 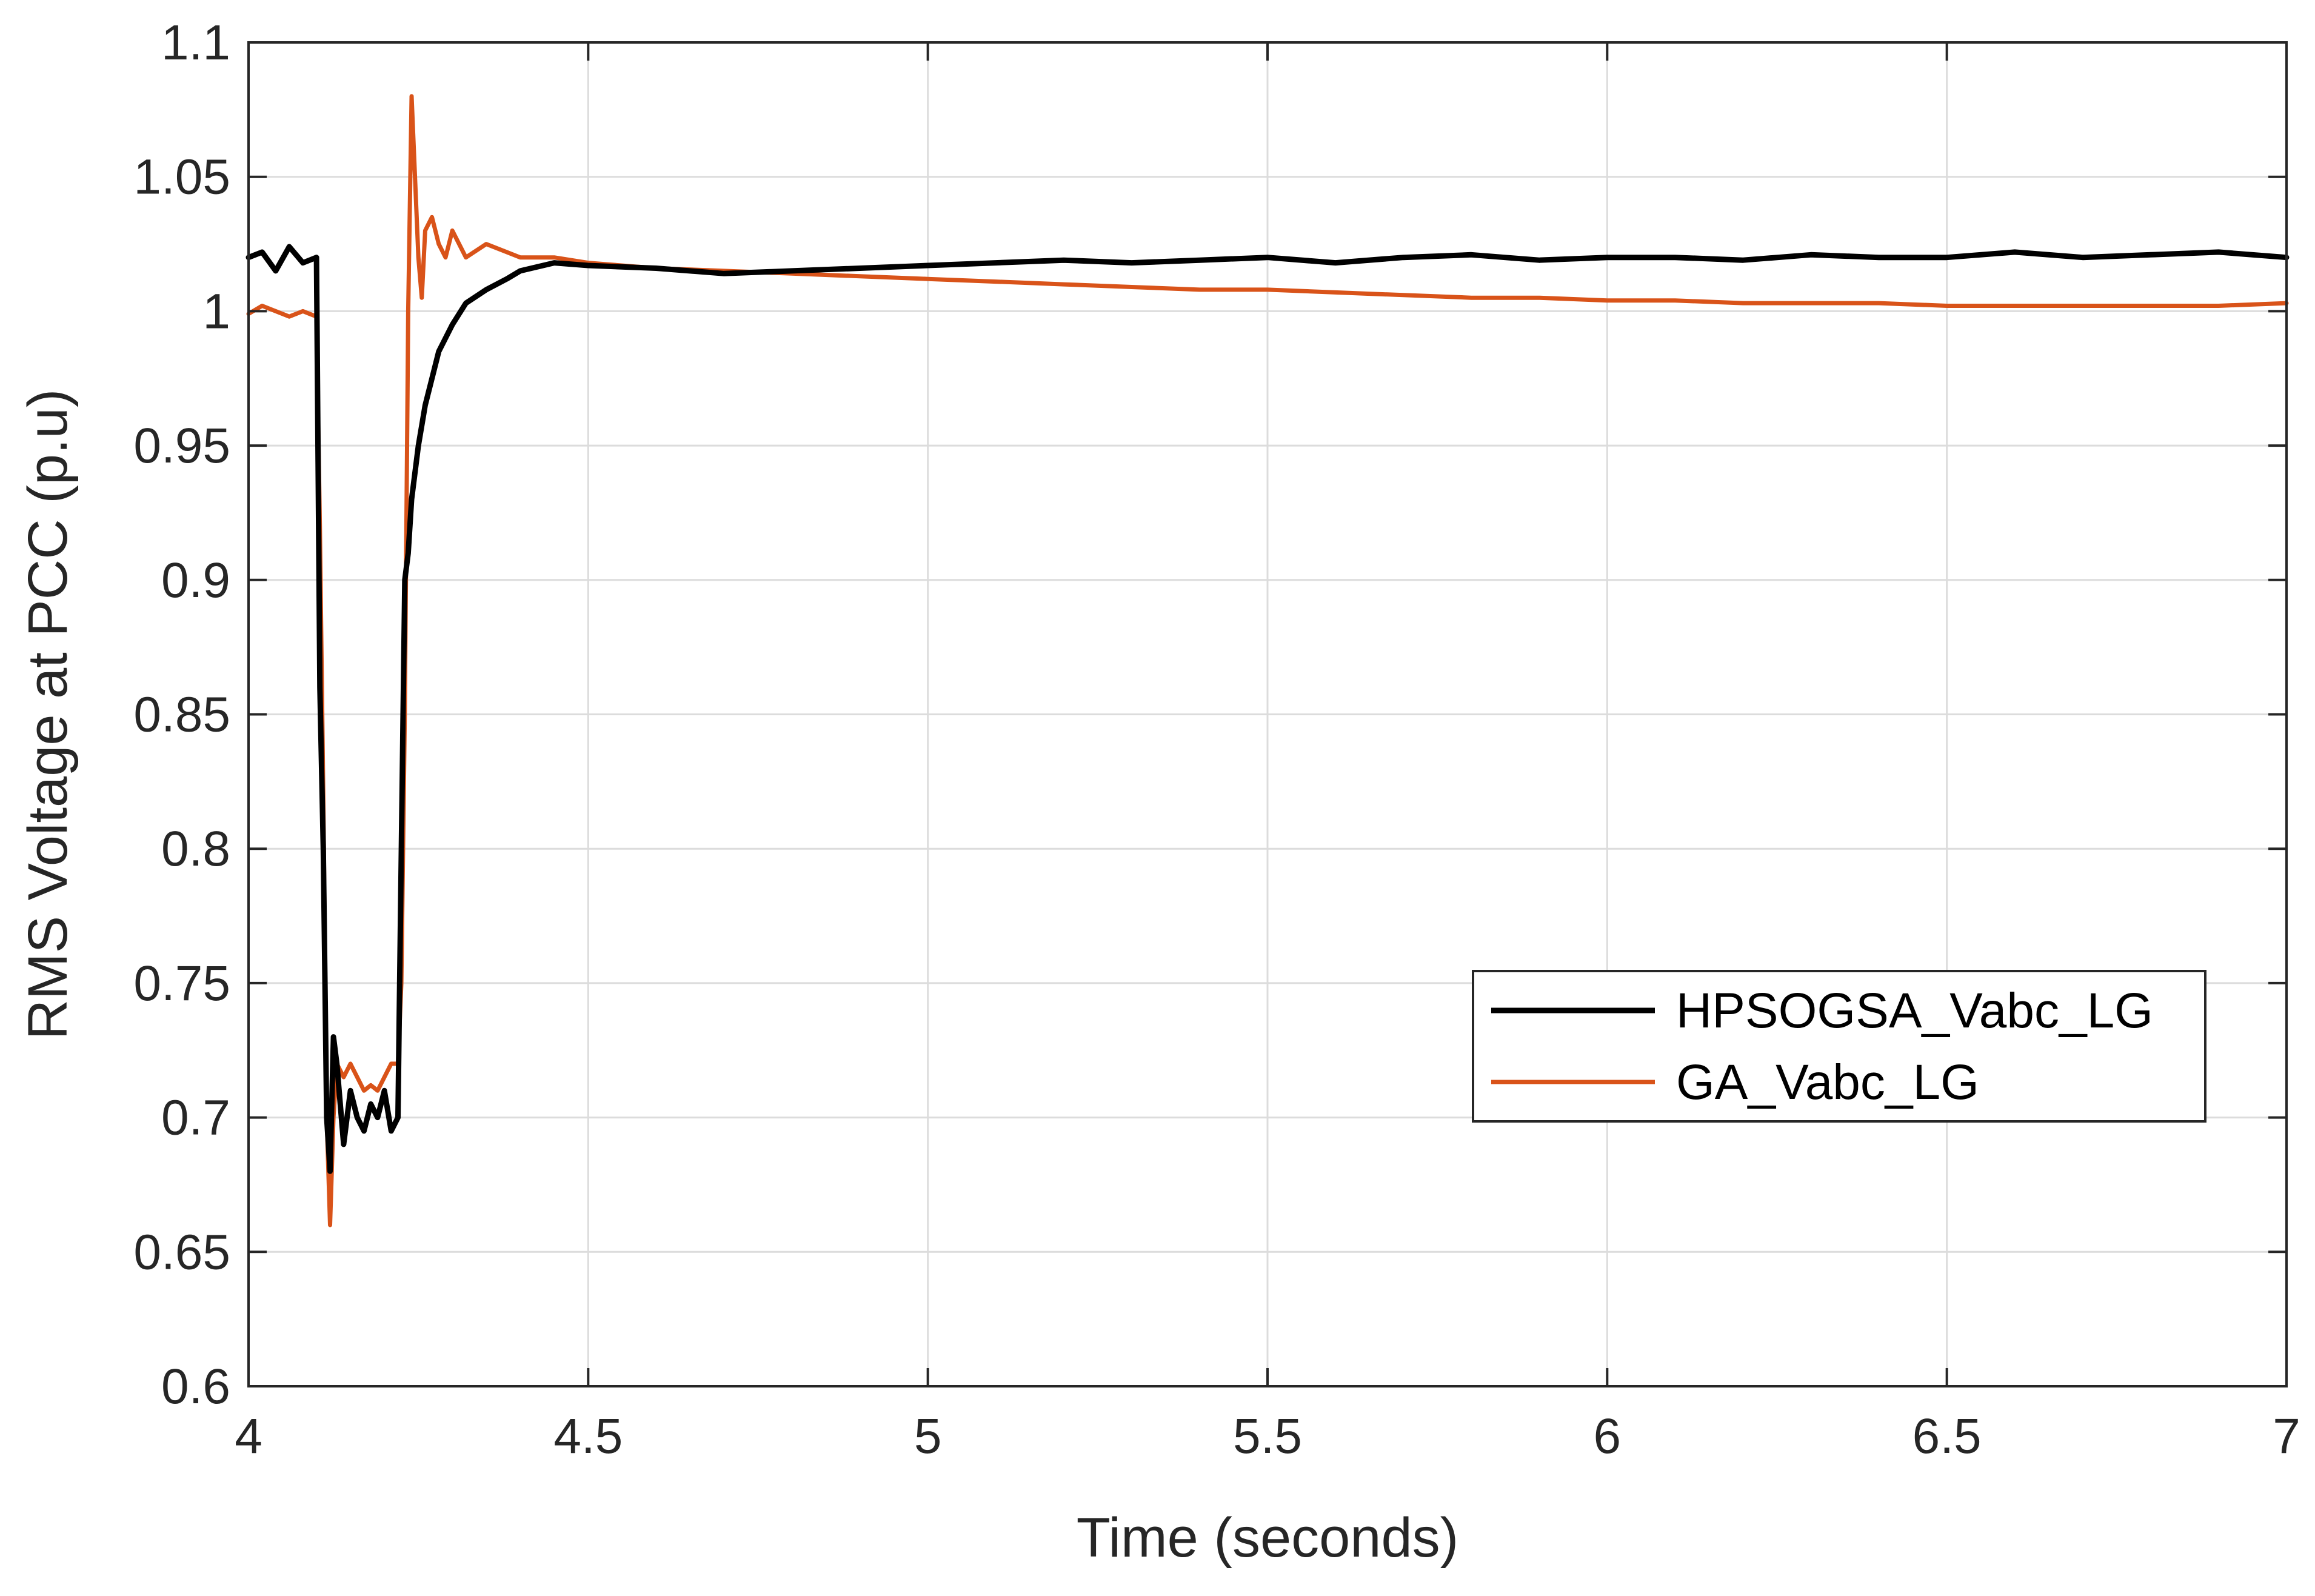 I want to click on y-axis-title: RMS Voltage at PCC (p.u), so click(x=48, y=714).